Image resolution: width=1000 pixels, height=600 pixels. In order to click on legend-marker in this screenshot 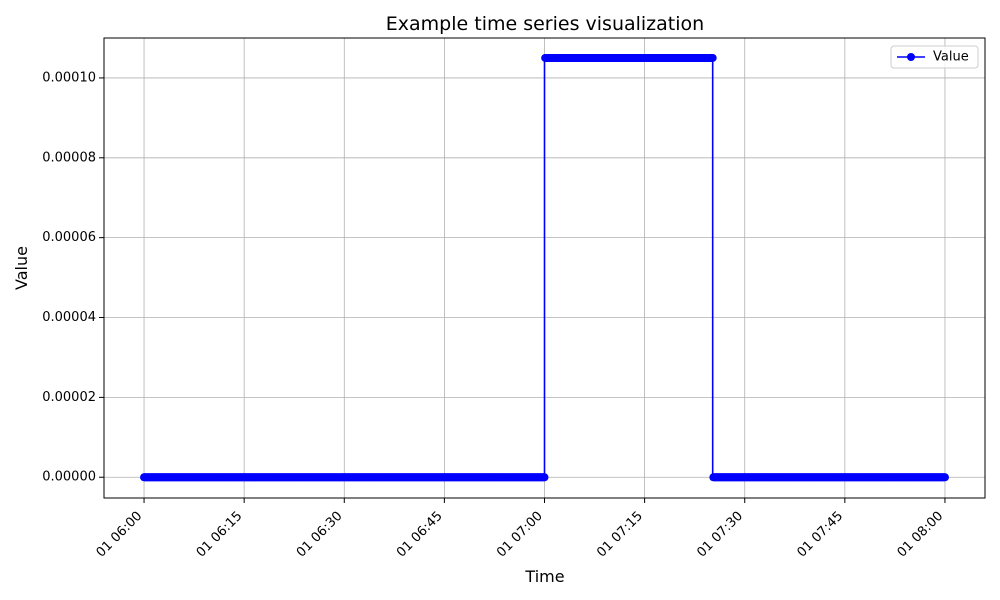, I will do `click(911, 57)`.